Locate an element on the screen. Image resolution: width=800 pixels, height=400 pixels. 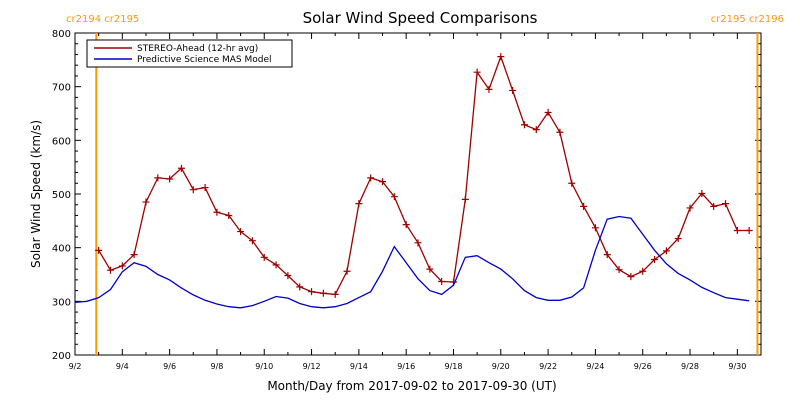
x-tick-label: 9/18 is located at coordinates (453, 366).